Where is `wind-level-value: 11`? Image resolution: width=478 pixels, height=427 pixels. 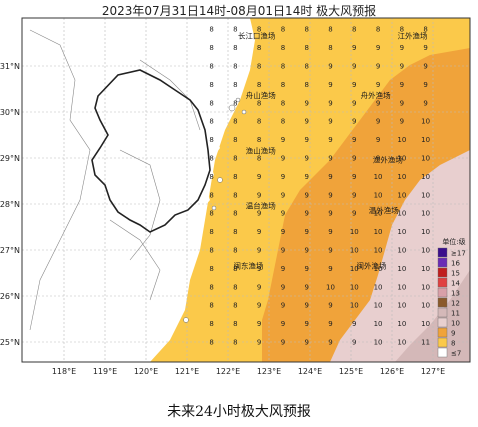 wind-level-value: 11 is located at coordinates (425, 343).